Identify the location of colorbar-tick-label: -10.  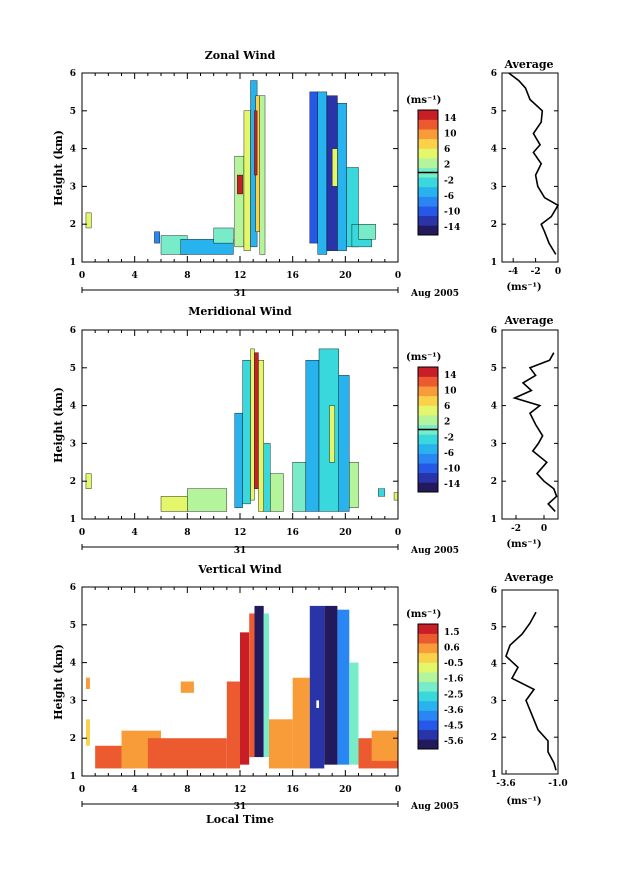
(452, 470).